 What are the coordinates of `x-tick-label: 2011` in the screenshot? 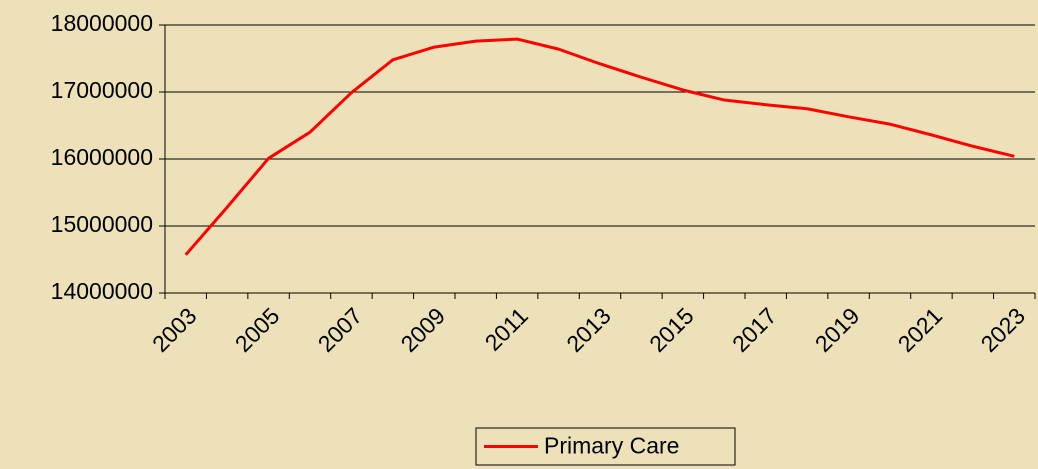 It's located at (506, 328).